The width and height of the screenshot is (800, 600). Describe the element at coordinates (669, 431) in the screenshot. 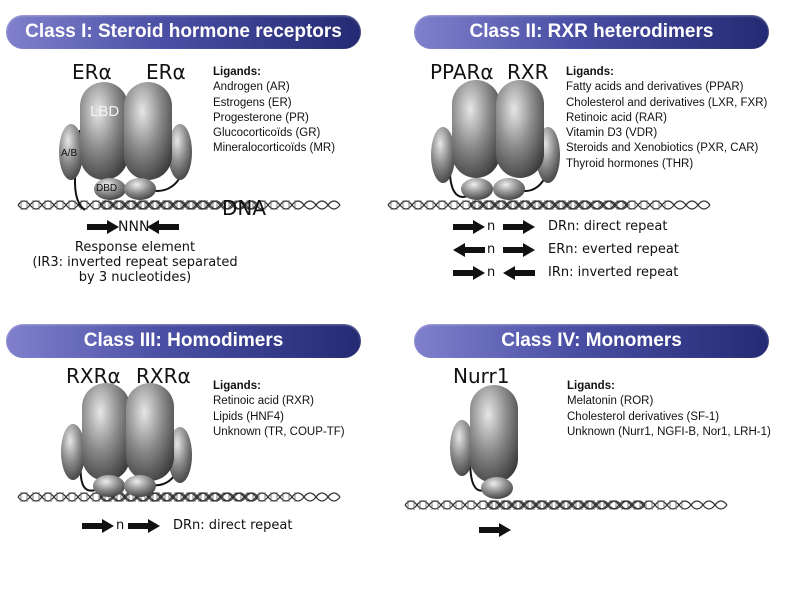

I see `ligand-item: Unknown (Nurr1, NGFI-B, Nor1, LRH-1)` at that location.